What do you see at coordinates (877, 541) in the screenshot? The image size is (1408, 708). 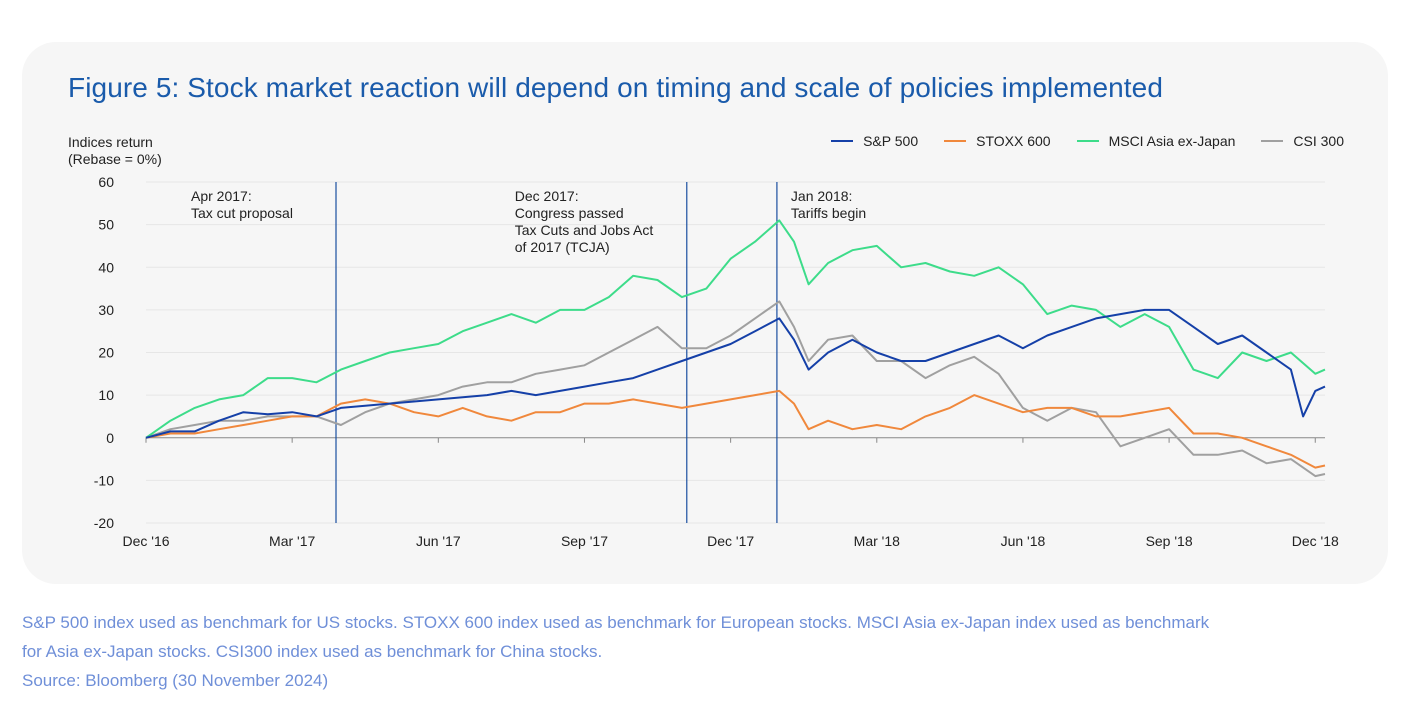 I see `x-tick-label: Mar '18` at bounding box center [877, 541].